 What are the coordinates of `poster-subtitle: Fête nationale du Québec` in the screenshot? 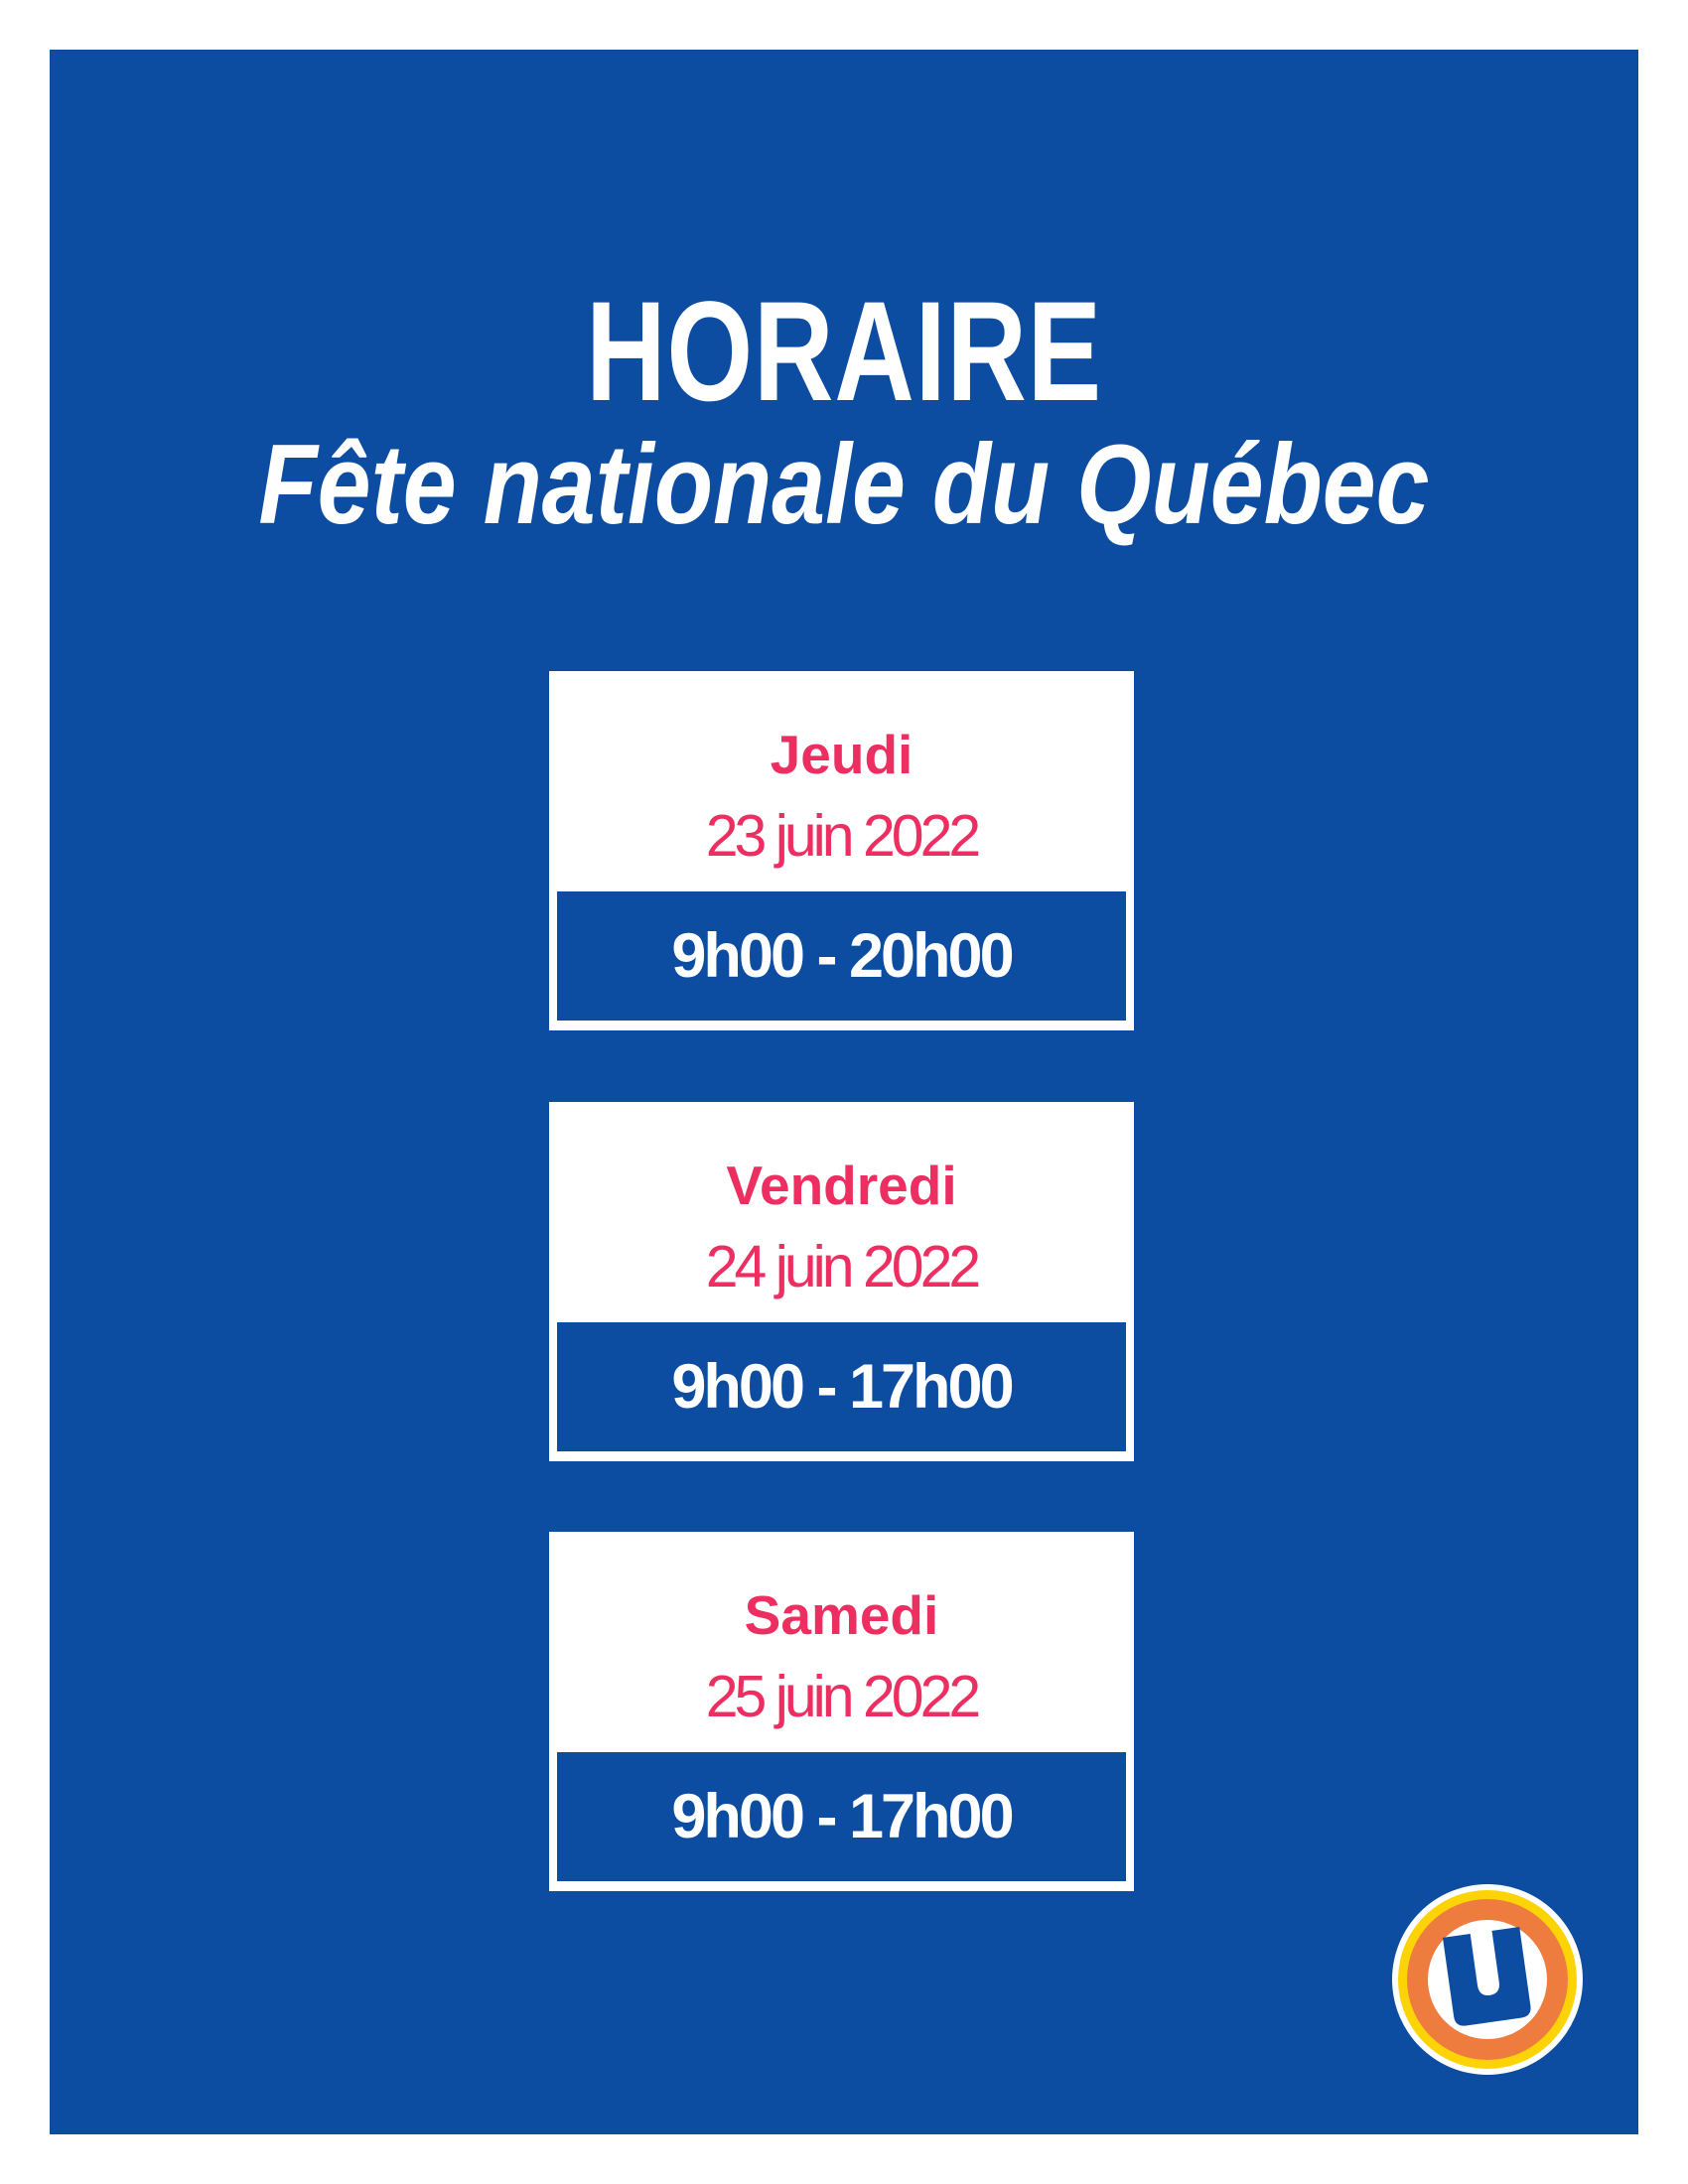 It's located at (844, 485).